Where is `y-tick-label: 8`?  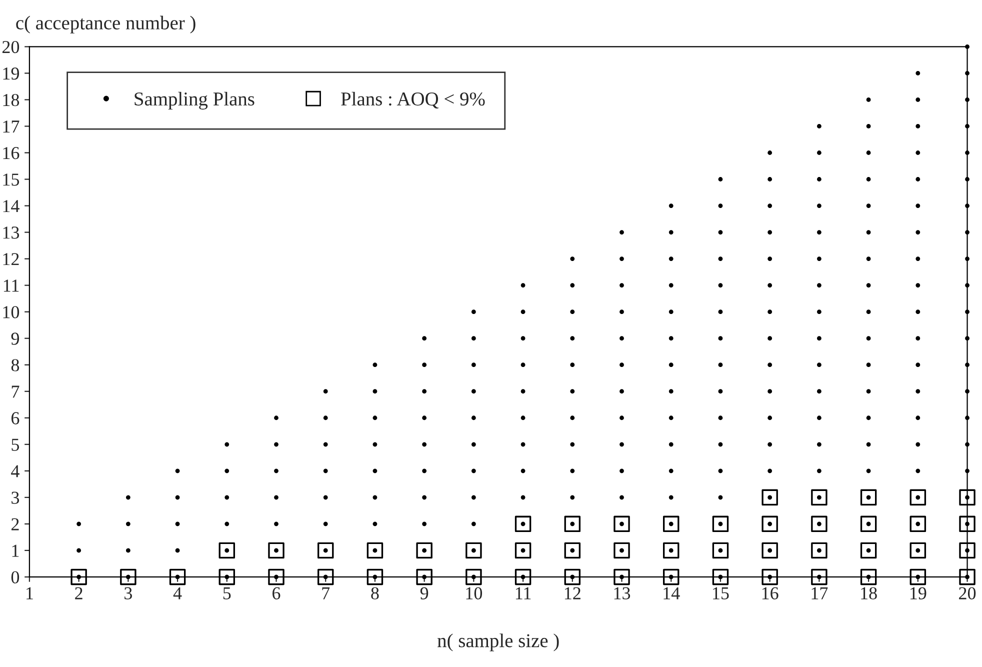
y-tick-label: 8 is located at coordinates (15, 365).